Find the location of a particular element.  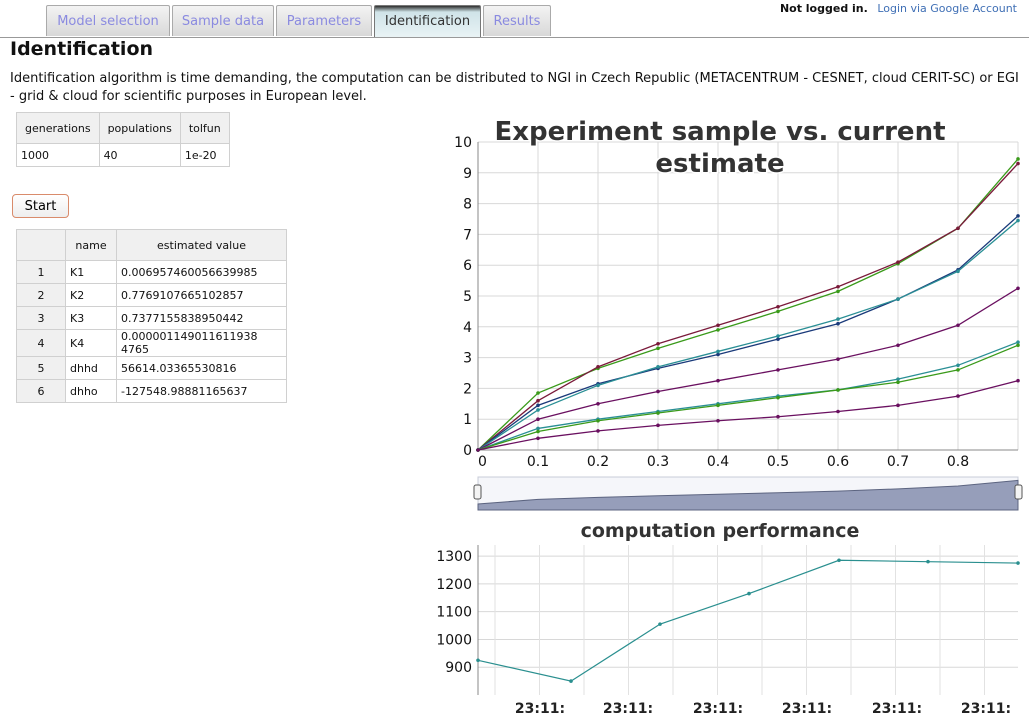

y-tick-label: 10 is located at coordinates (463, 143).